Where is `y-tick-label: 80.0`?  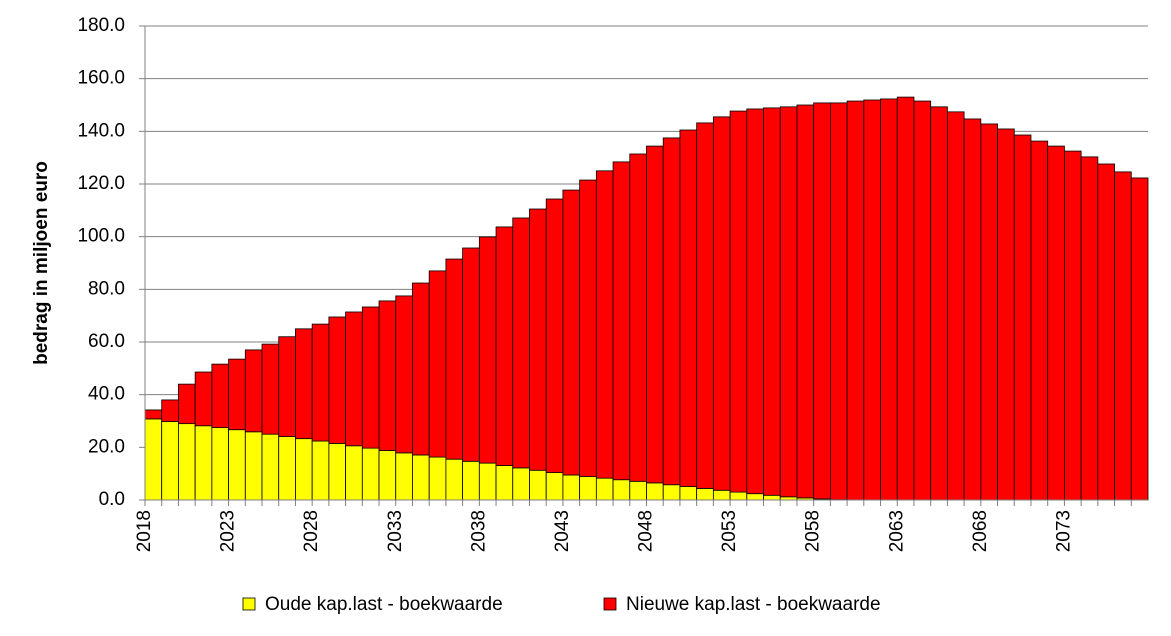 y-tick-label: 80.0 is located at coordinates (106, 288).